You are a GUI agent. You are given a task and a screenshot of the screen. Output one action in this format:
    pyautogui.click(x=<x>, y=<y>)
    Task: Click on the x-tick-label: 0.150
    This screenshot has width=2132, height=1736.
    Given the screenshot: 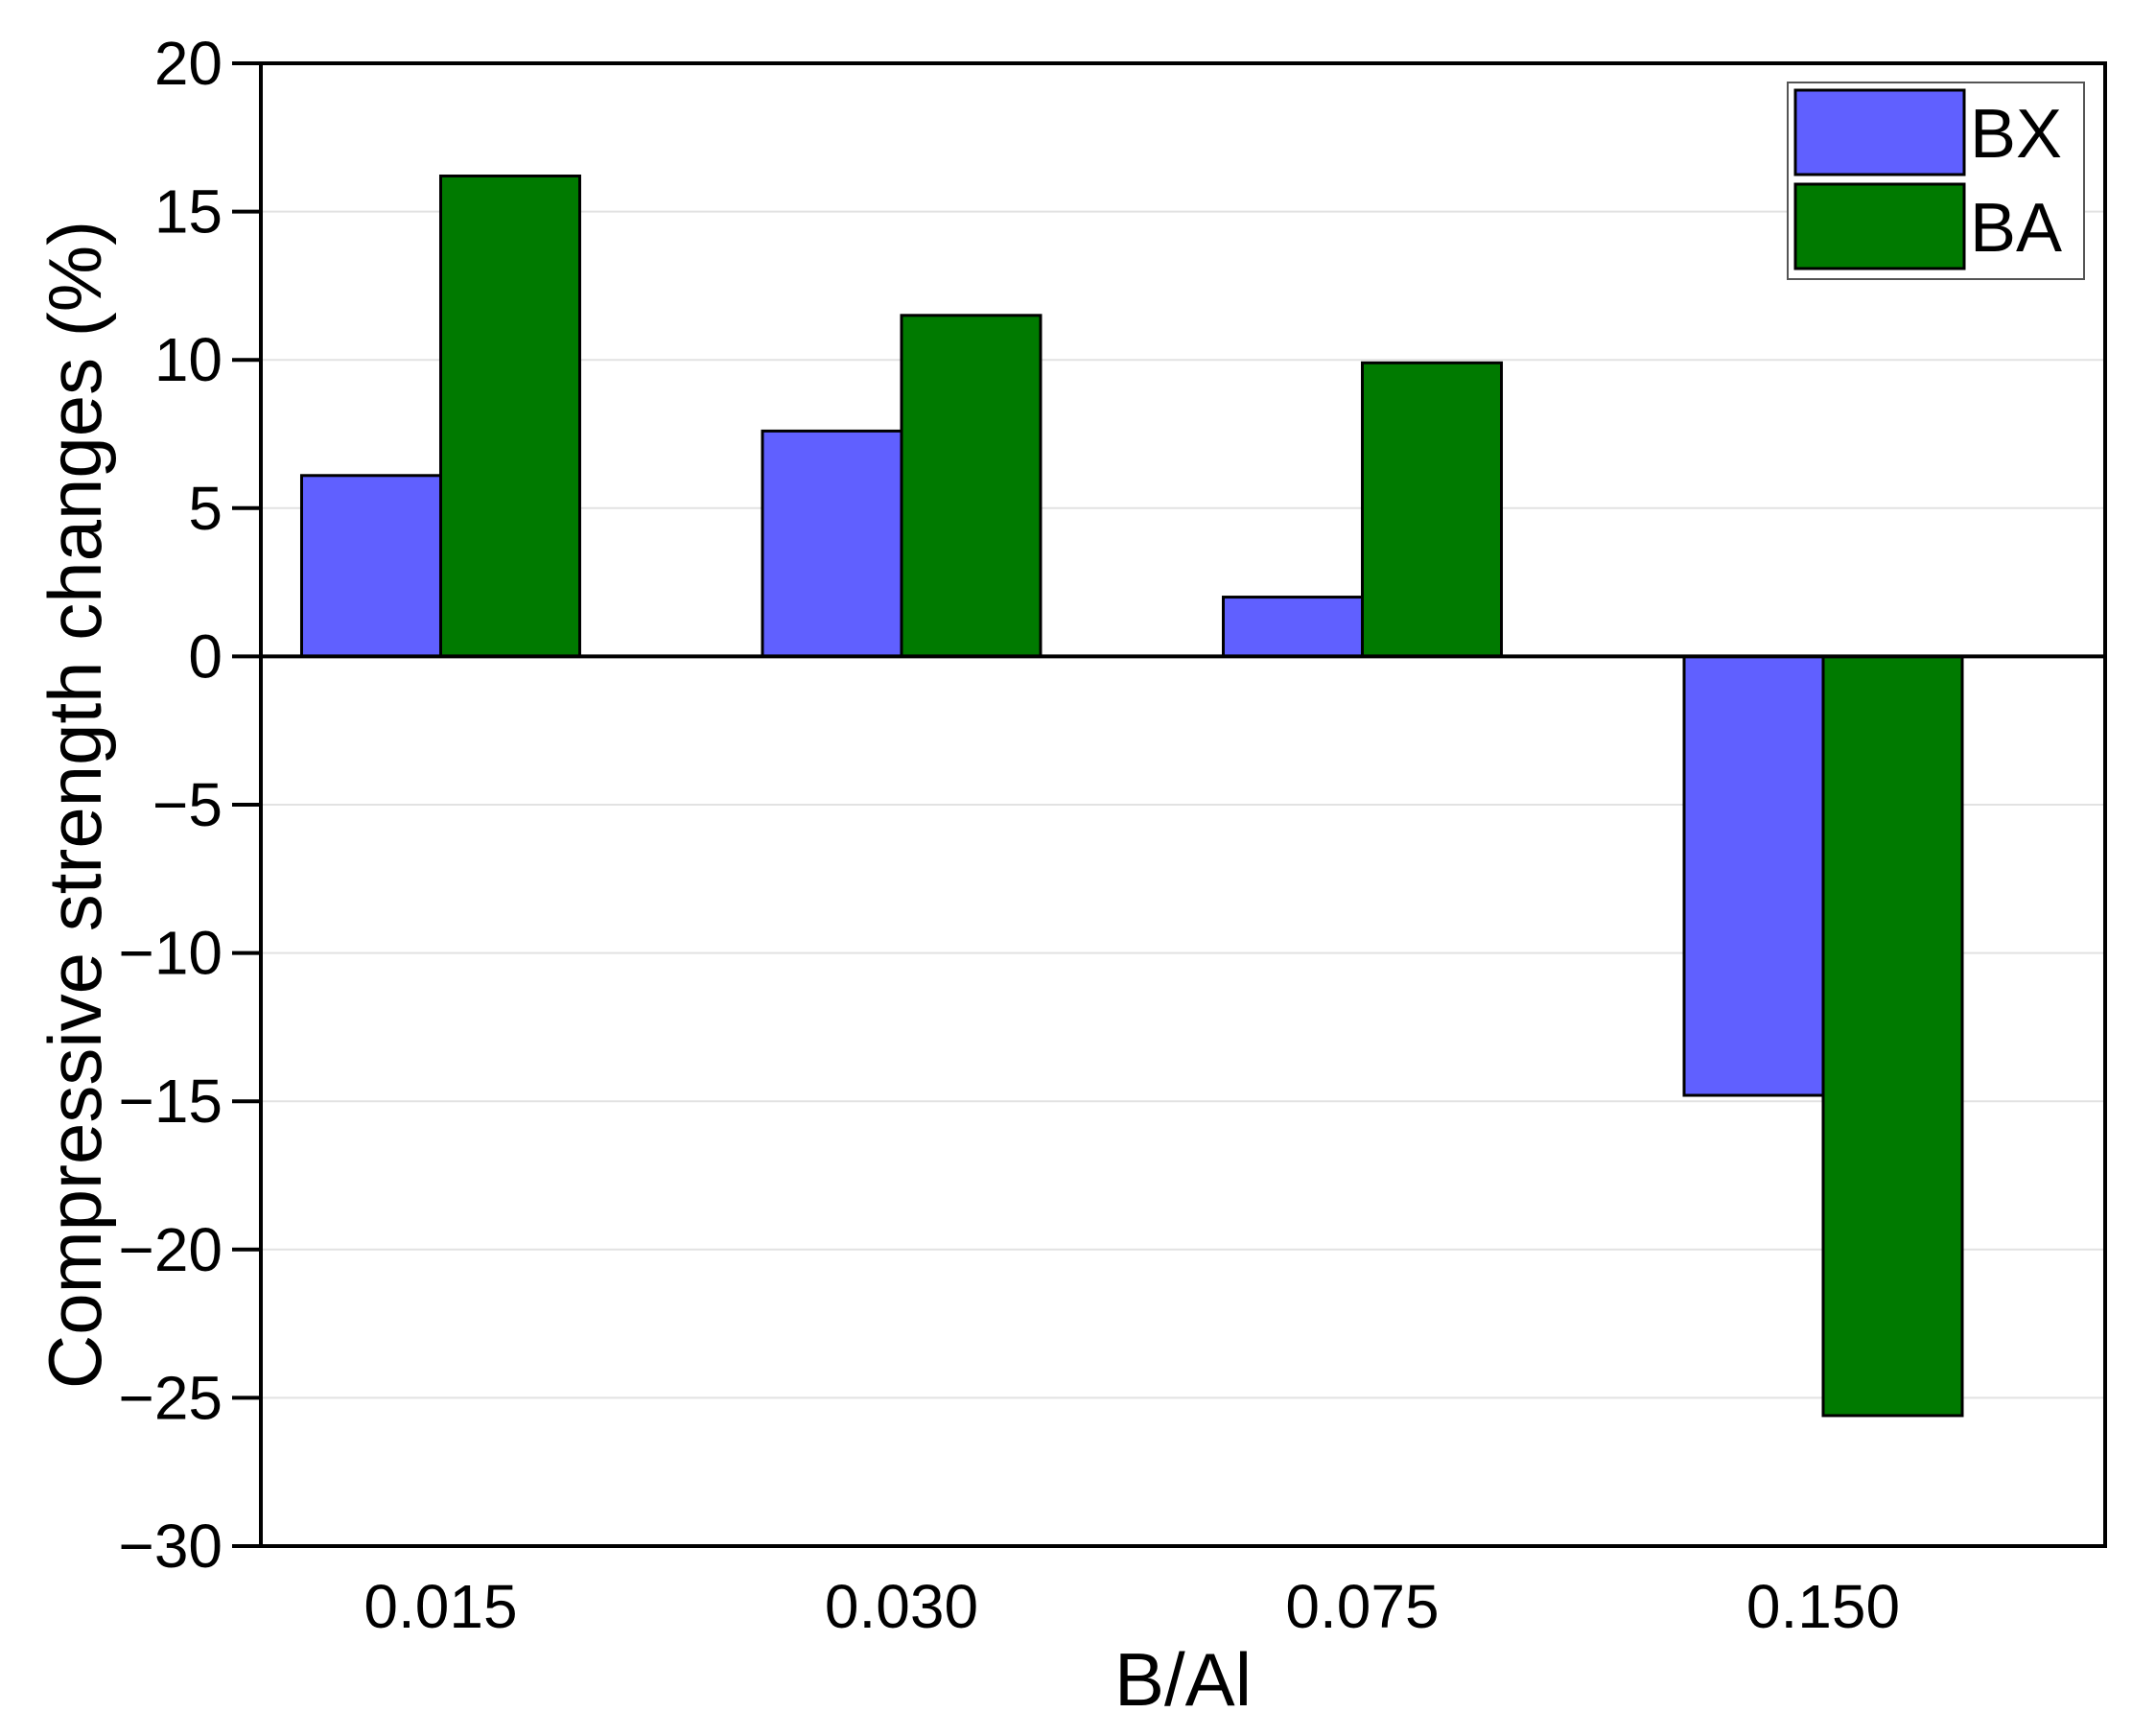 What is the action you would take?
    pyautogui.click(x=1823, y=1606)
    